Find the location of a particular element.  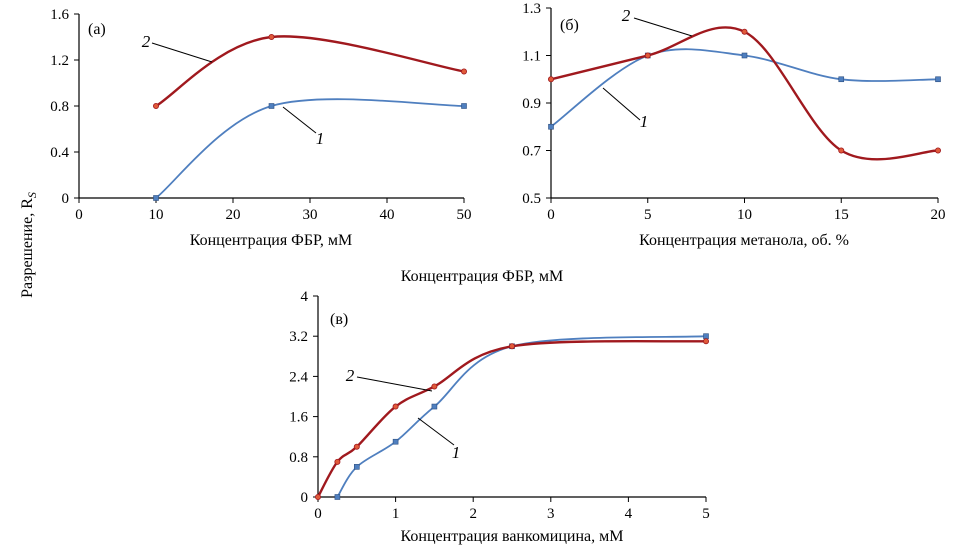

y-tick-label: 2.4 is located at coordinates (298, 377).